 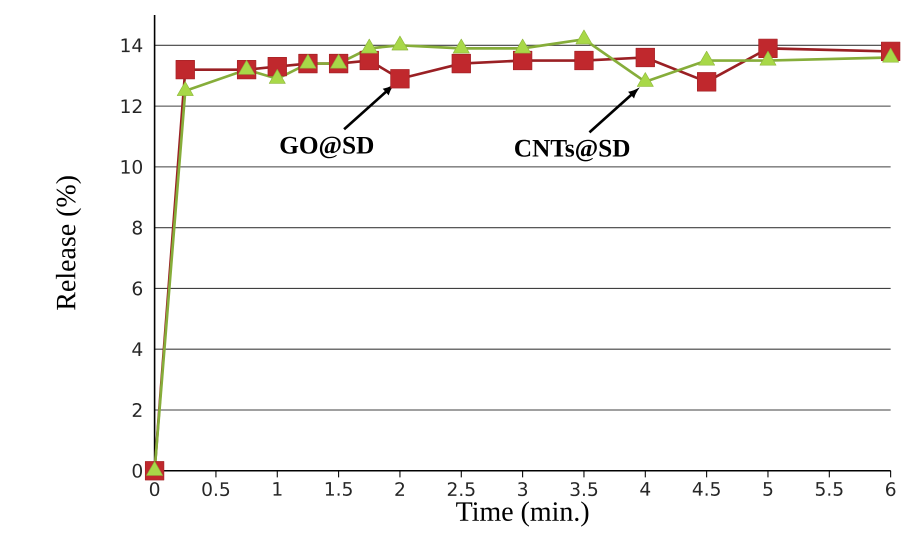 I want to click on x-axis-title: Time (min.), so click(x=522, y=514).